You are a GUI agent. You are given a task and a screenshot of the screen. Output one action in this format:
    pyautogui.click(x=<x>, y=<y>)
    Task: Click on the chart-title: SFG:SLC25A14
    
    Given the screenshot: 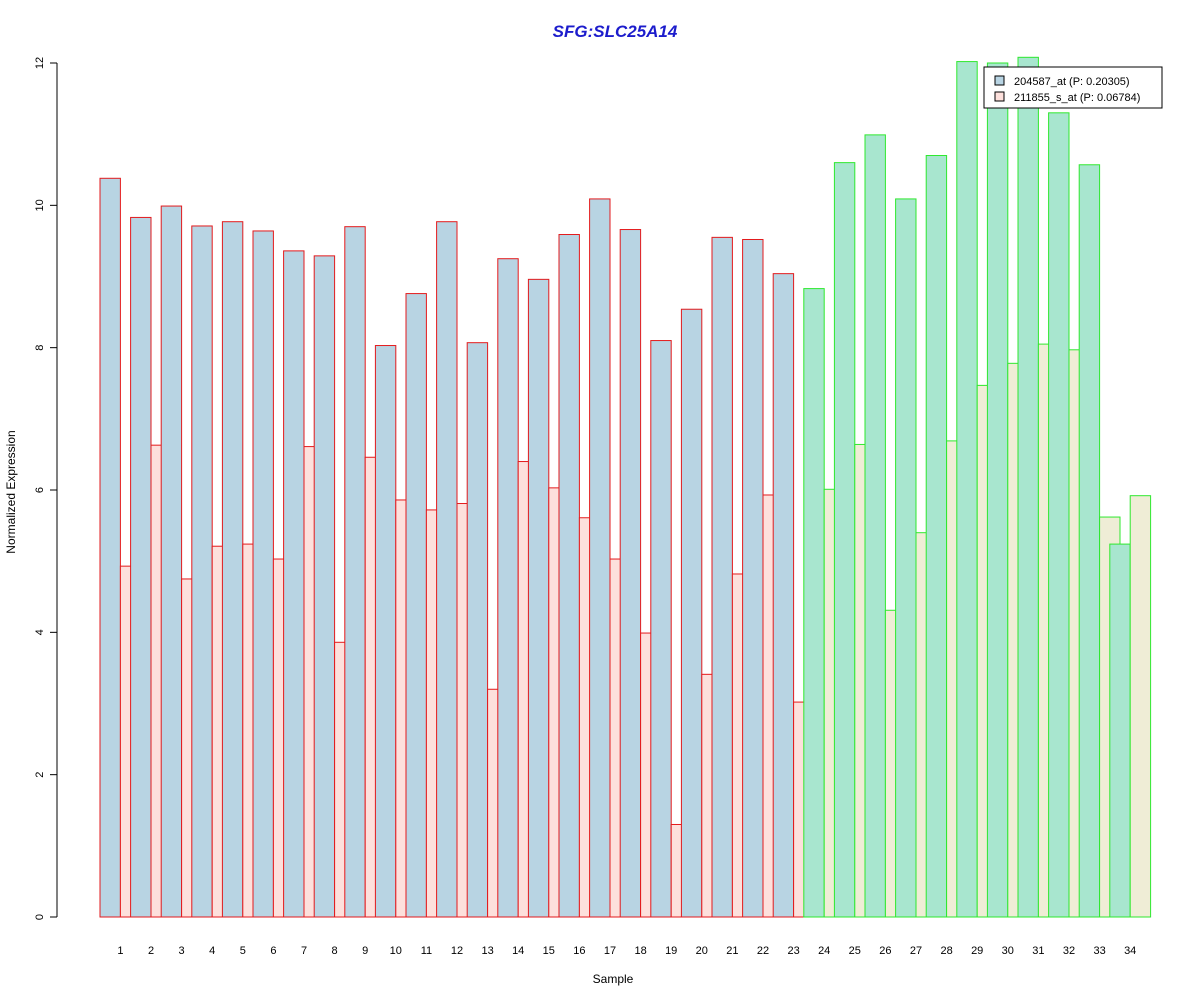 What is the action you would take?
    pyautogui.click(x=615, y=31)
    